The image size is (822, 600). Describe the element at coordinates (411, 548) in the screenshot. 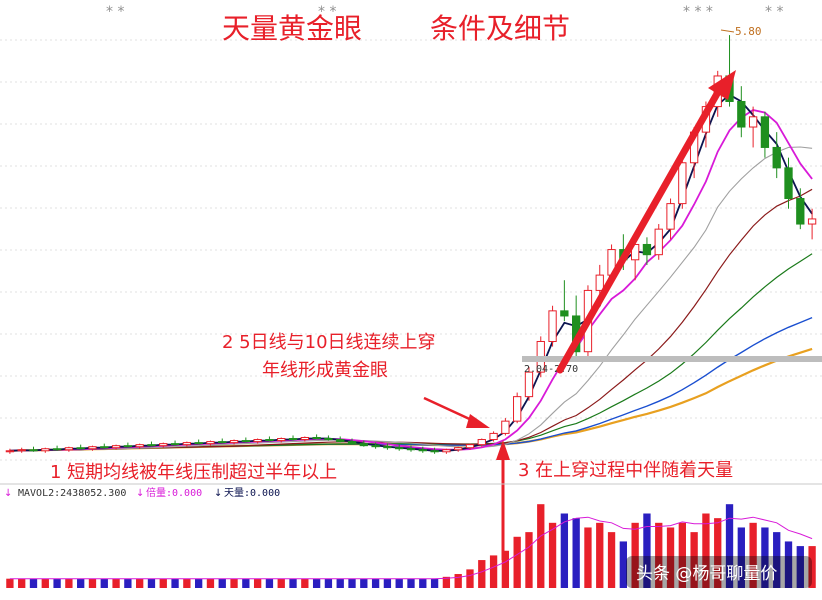

I see `volume-ma-line` at that location.